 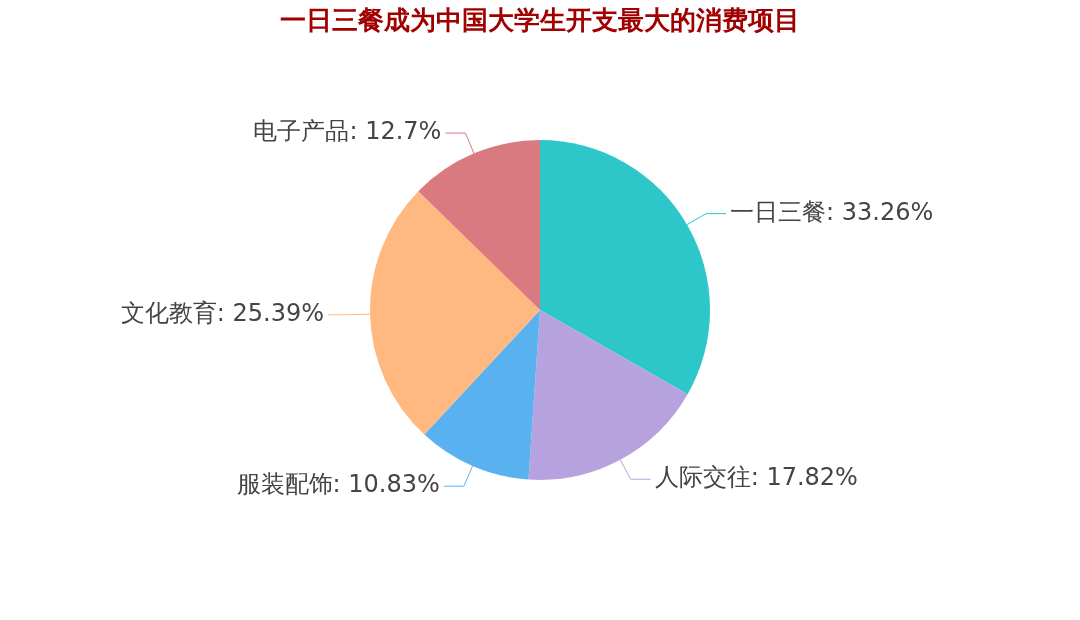 I want to click on data-label: : 17.82%, so click(x=804, y=477).